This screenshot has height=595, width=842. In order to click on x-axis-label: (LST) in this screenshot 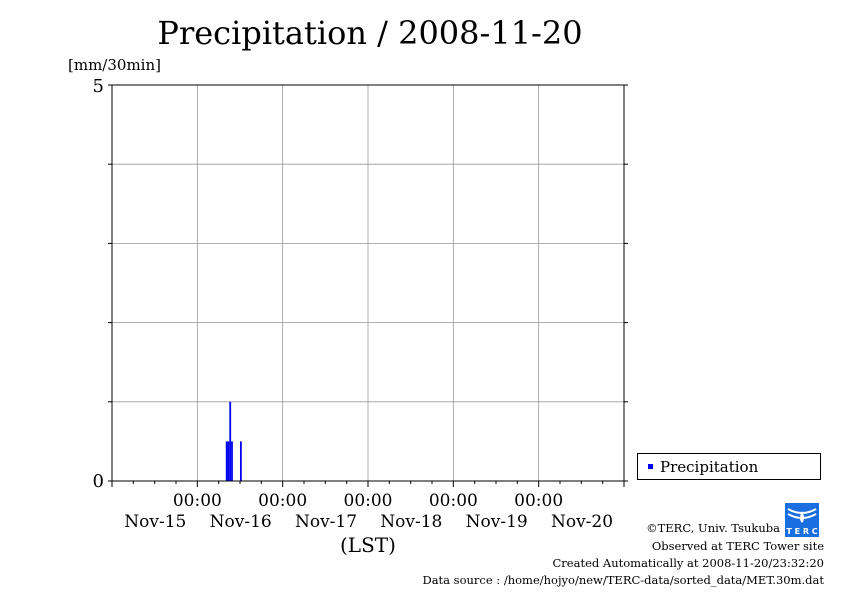, I will do `click(368, 545)`.